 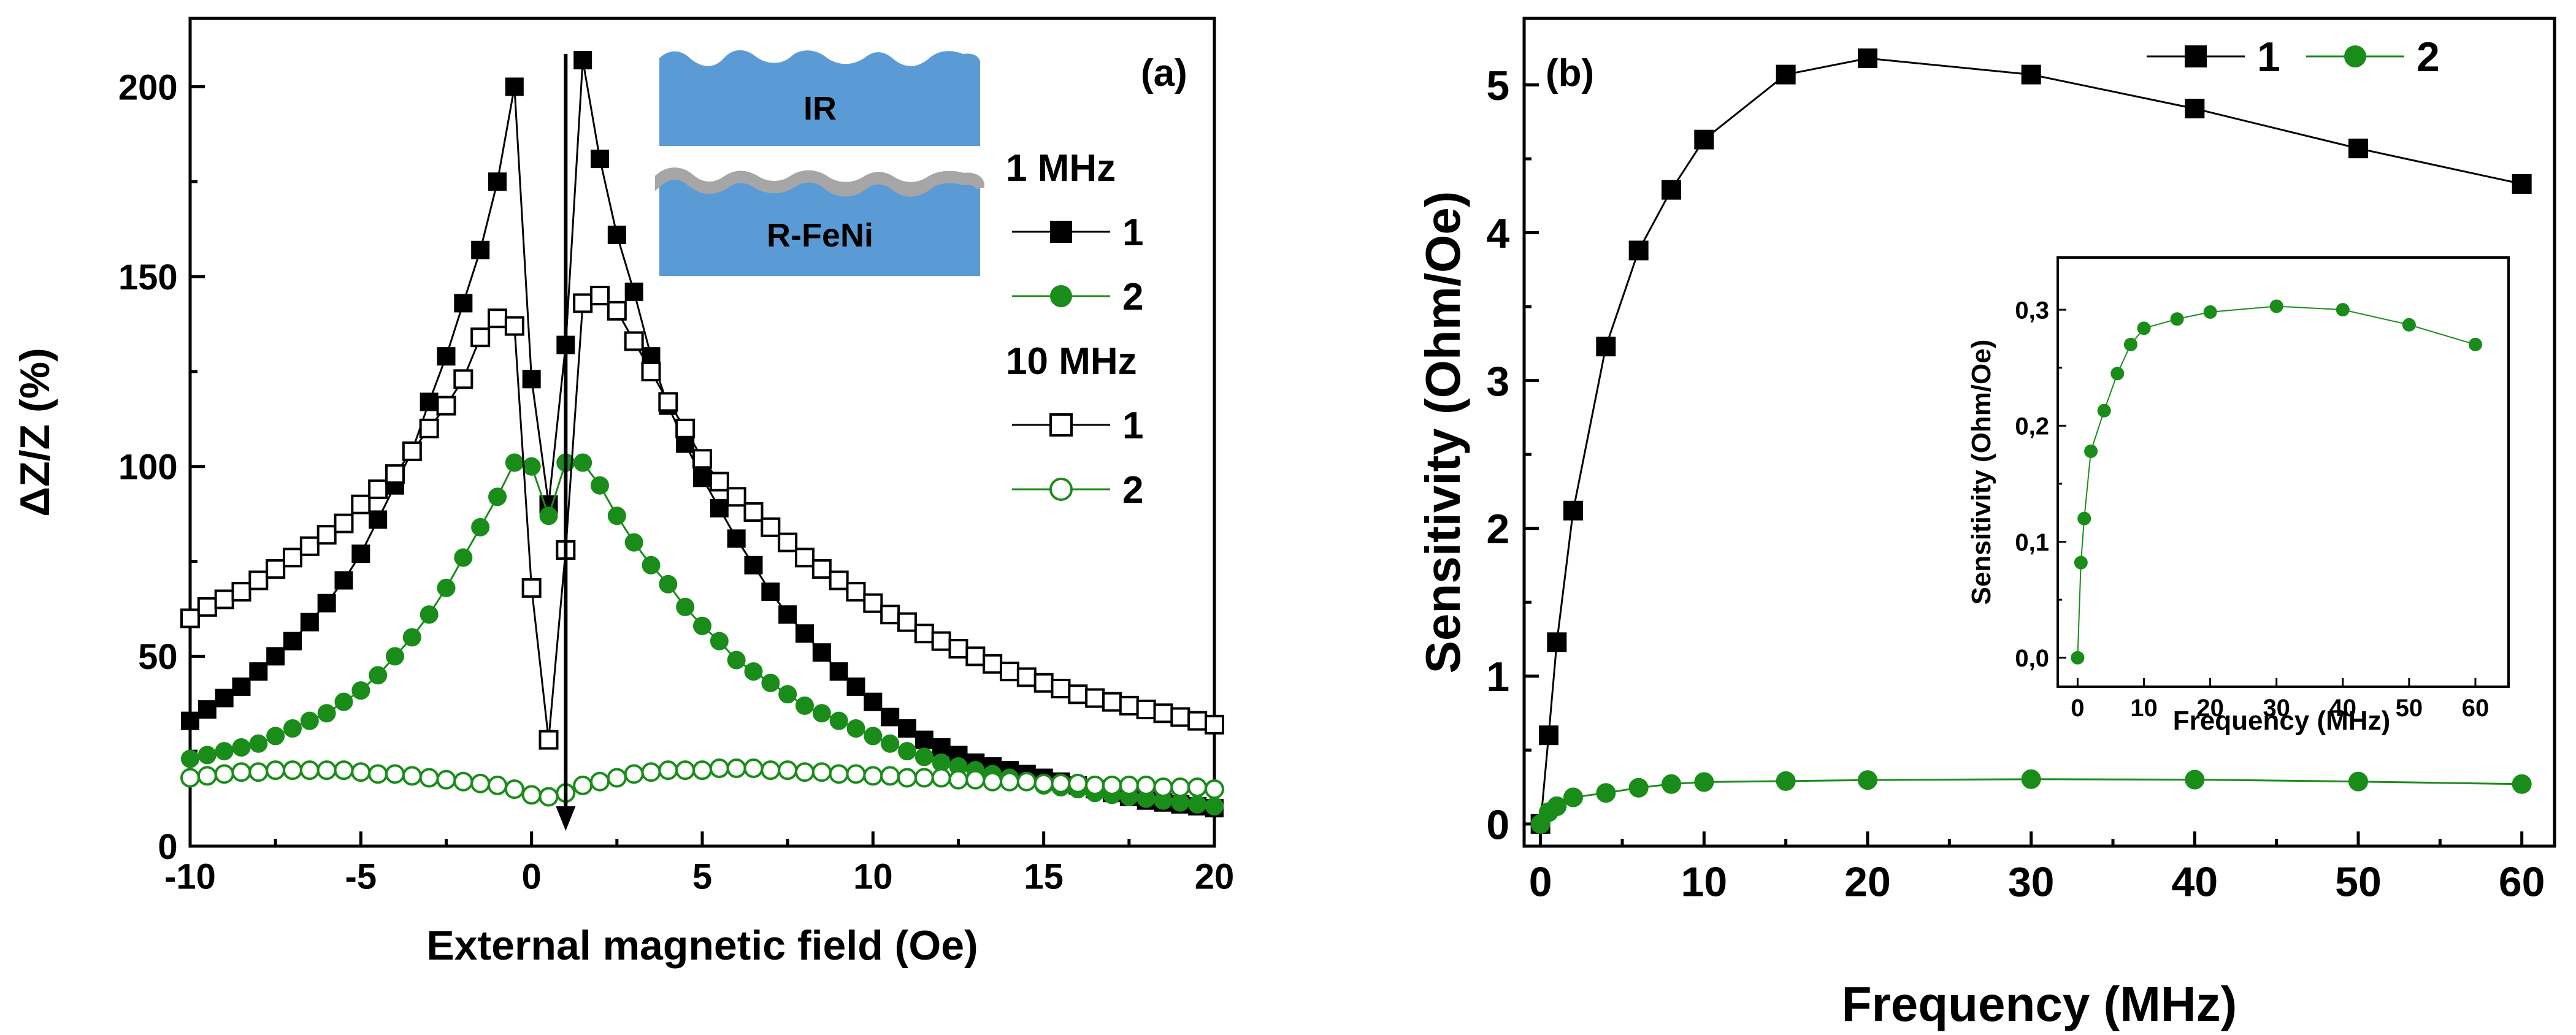 What do you see at coordinates (361, 877) in the screenshot?
I see `x-tick-label: -5` at bounding box center [361, 877].